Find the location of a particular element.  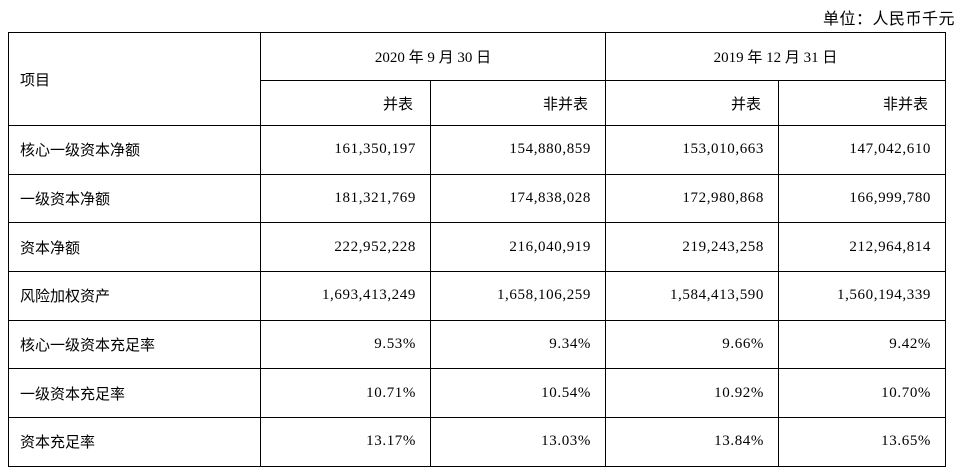

value-cell: 1,693,413,249 is located at coordinates (345, 296).